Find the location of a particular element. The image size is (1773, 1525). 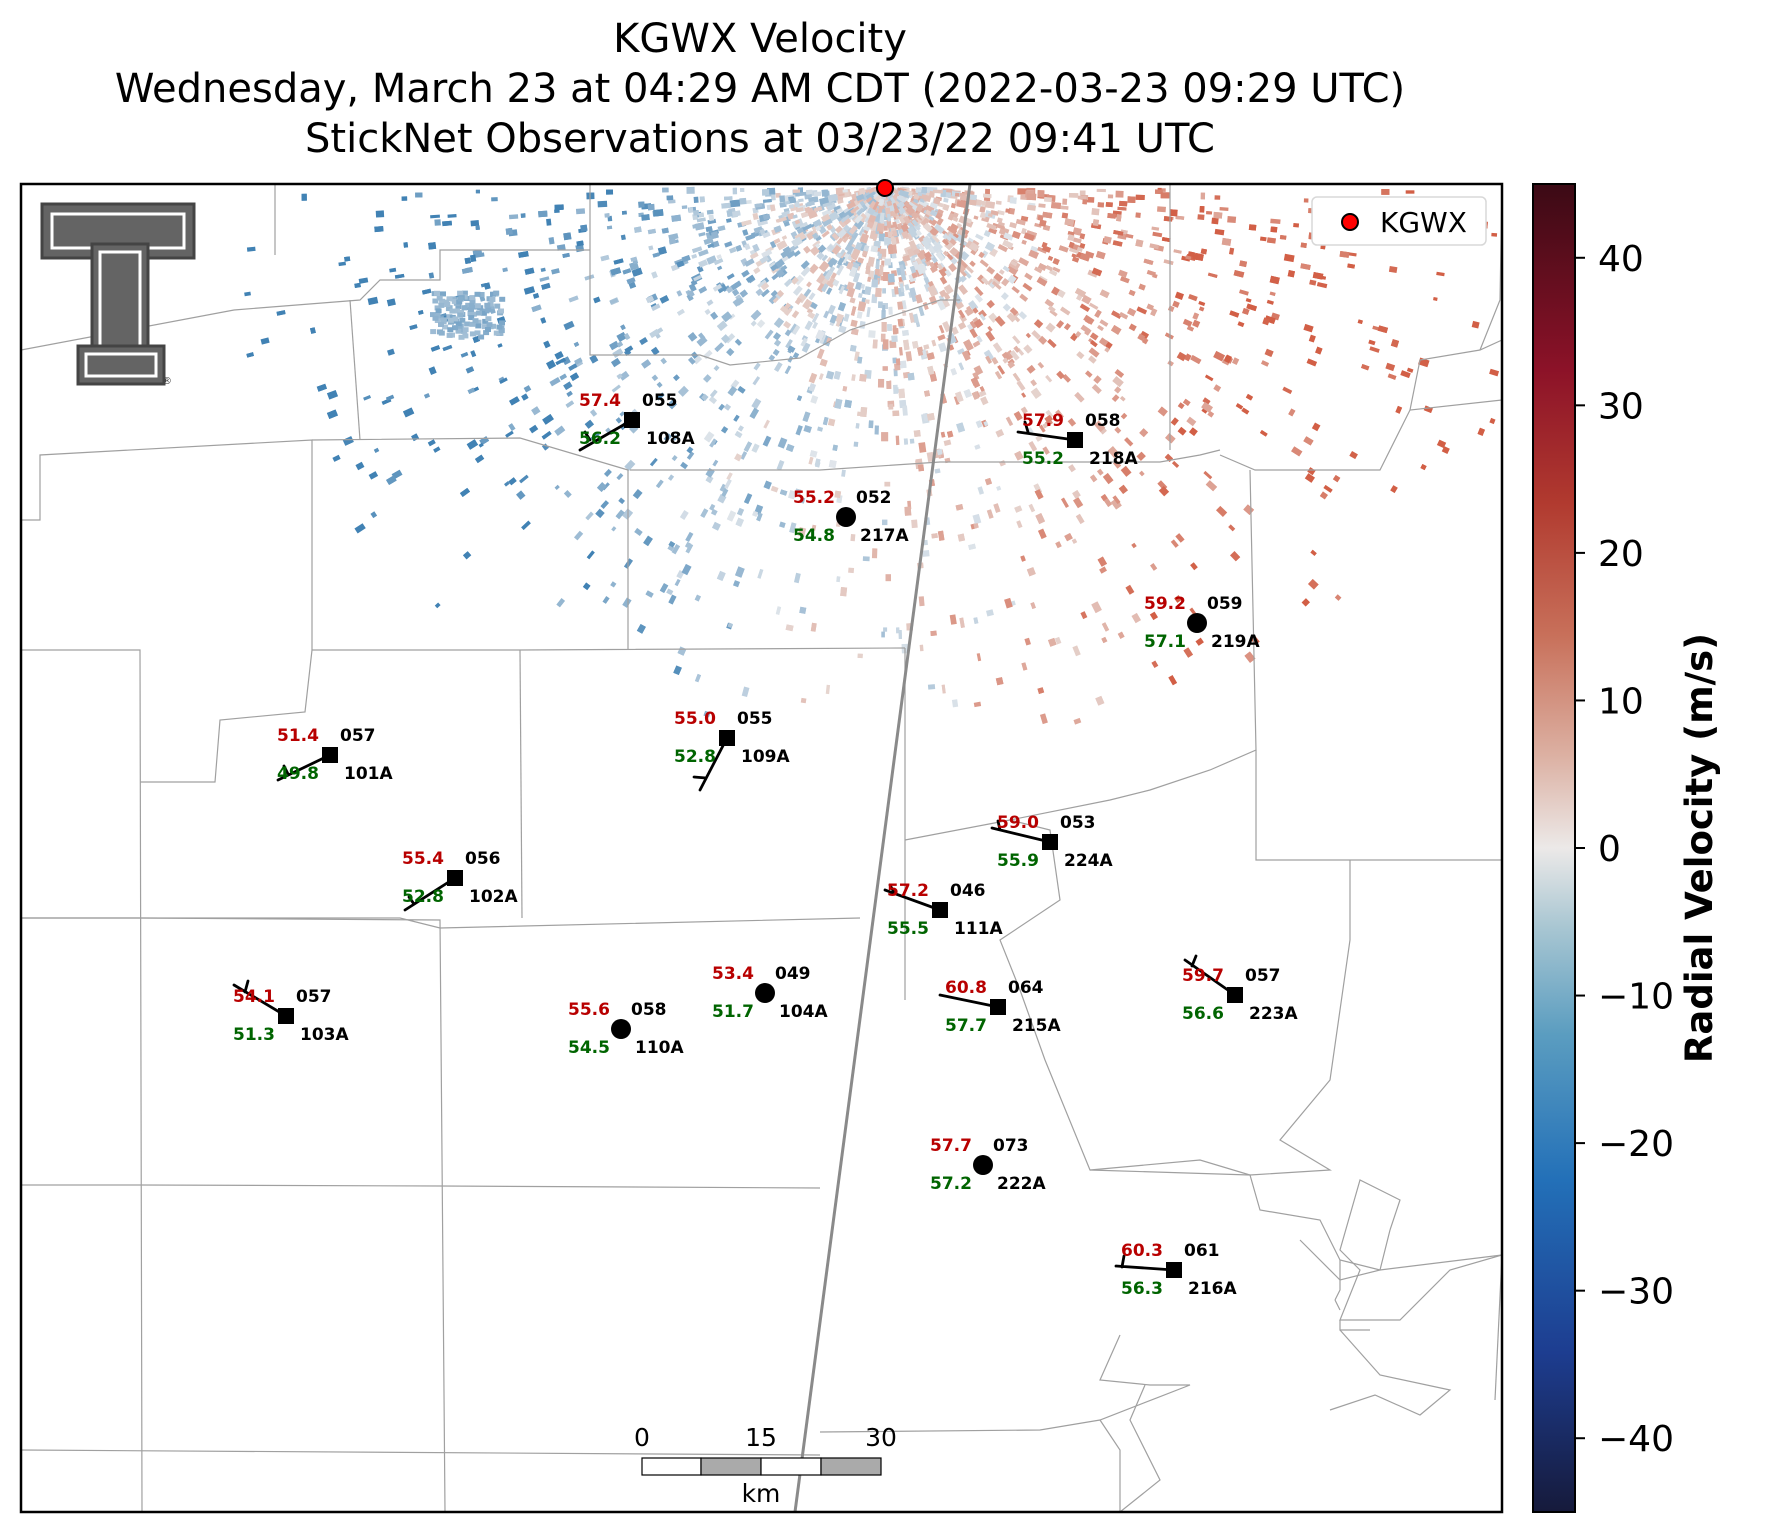

station-216A: 60.3 061 56.3 216A is located at coordinates (1179, 1270).